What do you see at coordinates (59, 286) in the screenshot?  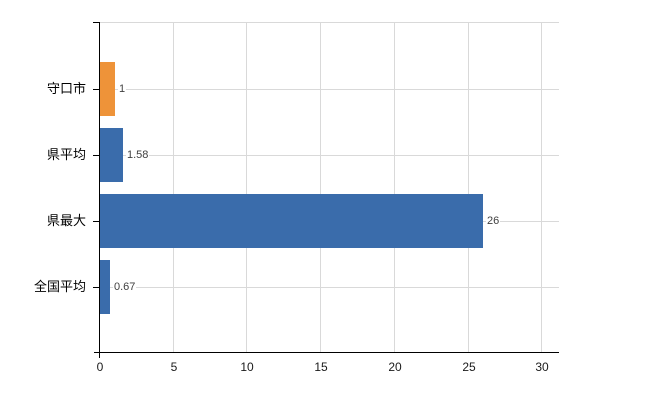 I see `category-label: 全国平均` at bounding box center [59, 286].